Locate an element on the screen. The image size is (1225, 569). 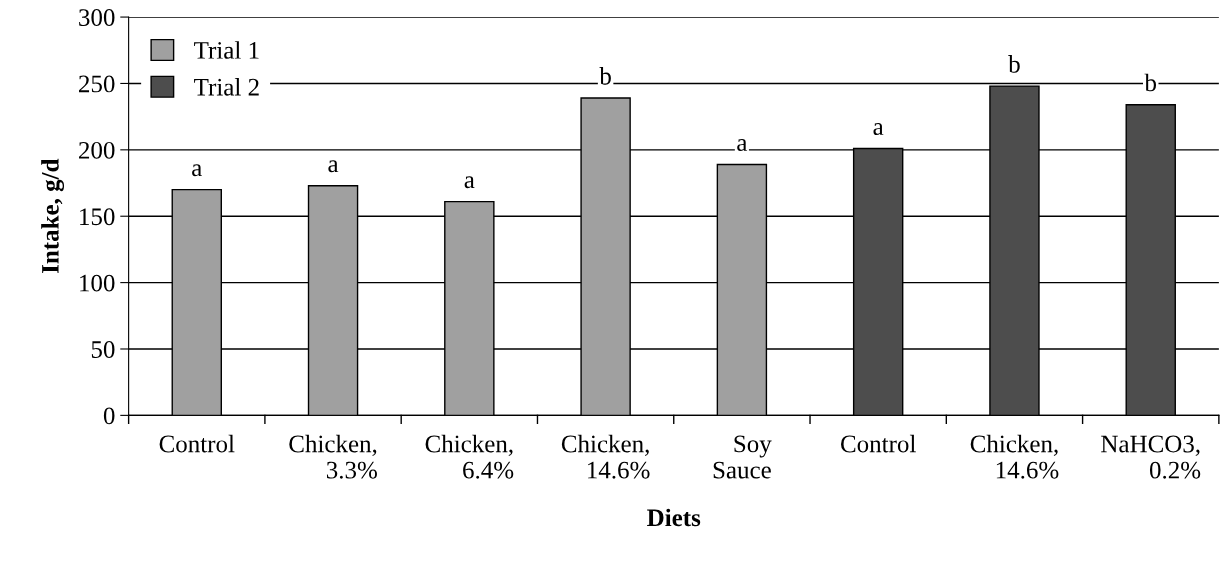
legend-label: Trial 1 is located at coordinates (226, 50).